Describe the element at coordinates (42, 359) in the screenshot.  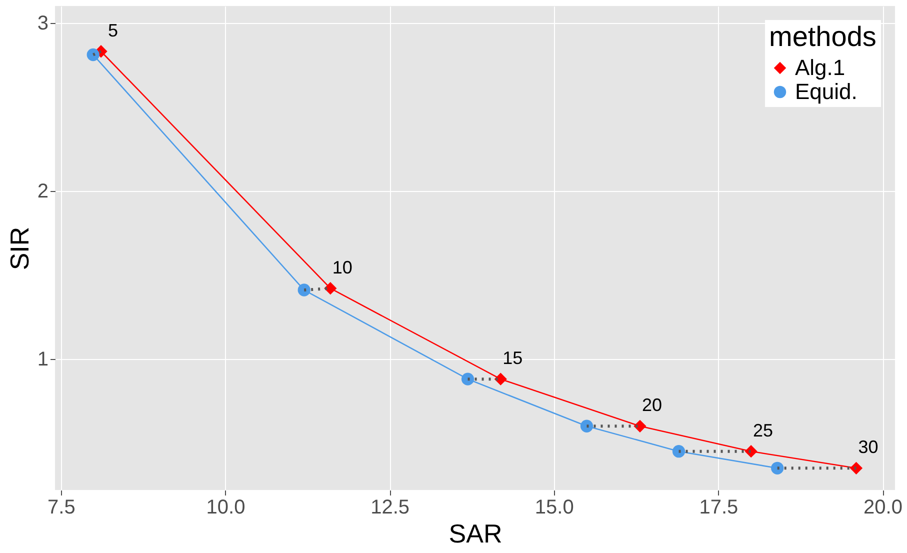
I see `y-tick-label: 1` at that location.